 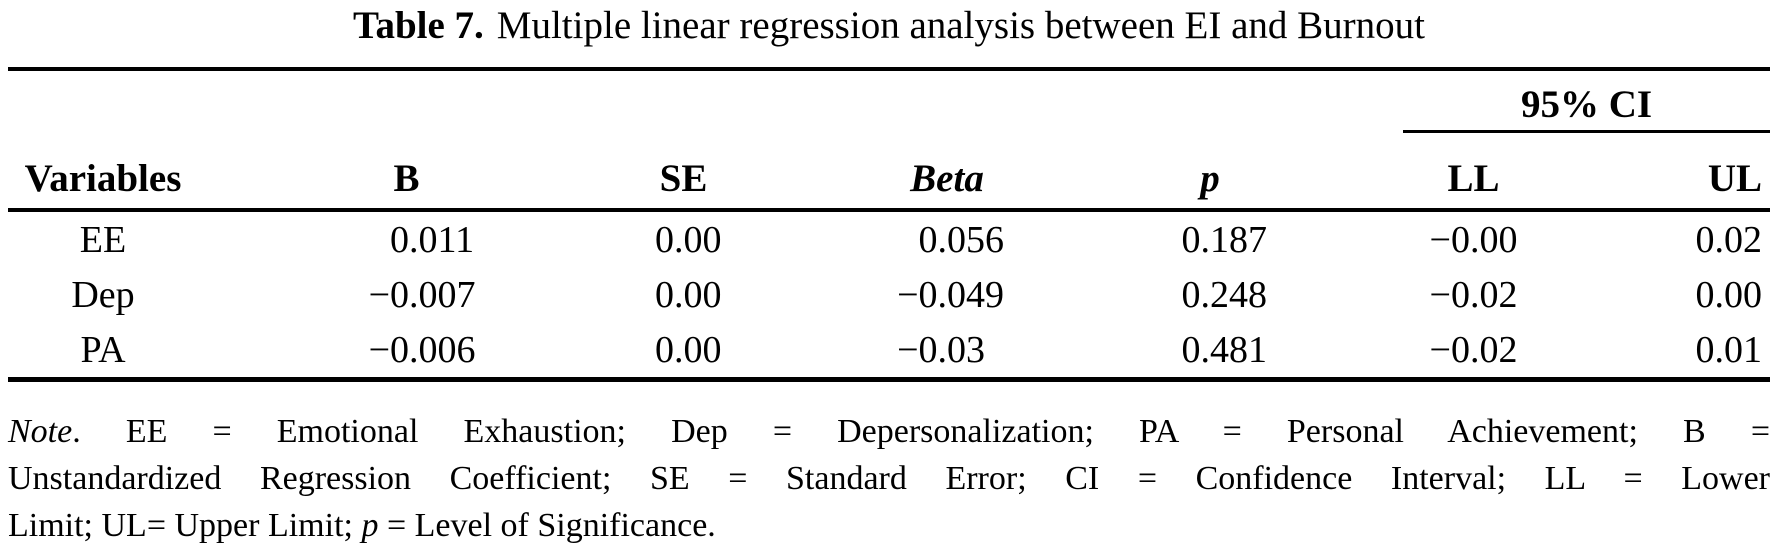 I want to click on ci-group-cell: 95% CI, so click(x=1556, y=101).